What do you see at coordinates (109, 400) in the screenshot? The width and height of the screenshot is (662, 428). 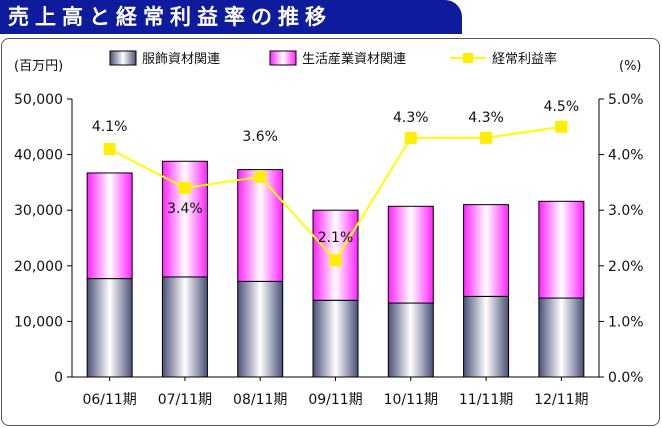 I see `category-label-0: 06/11期` at bounding box center [109, 400].